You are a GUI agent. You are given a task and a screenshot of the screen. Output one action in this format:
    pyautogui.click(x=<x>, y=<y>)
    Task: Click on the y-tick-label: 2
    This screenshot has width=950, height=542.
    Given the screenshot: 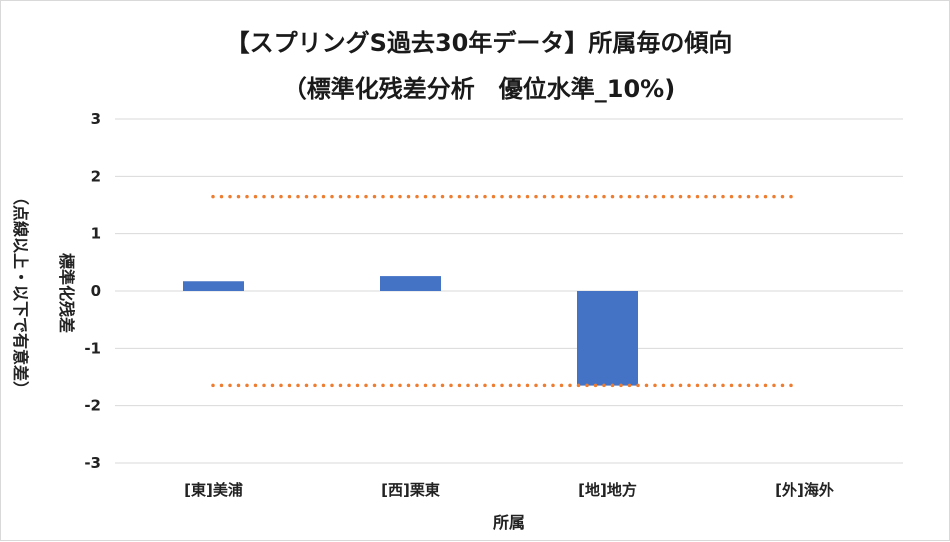 What is the action you would take?
    pyautogui.click(x=96, y=176)
    